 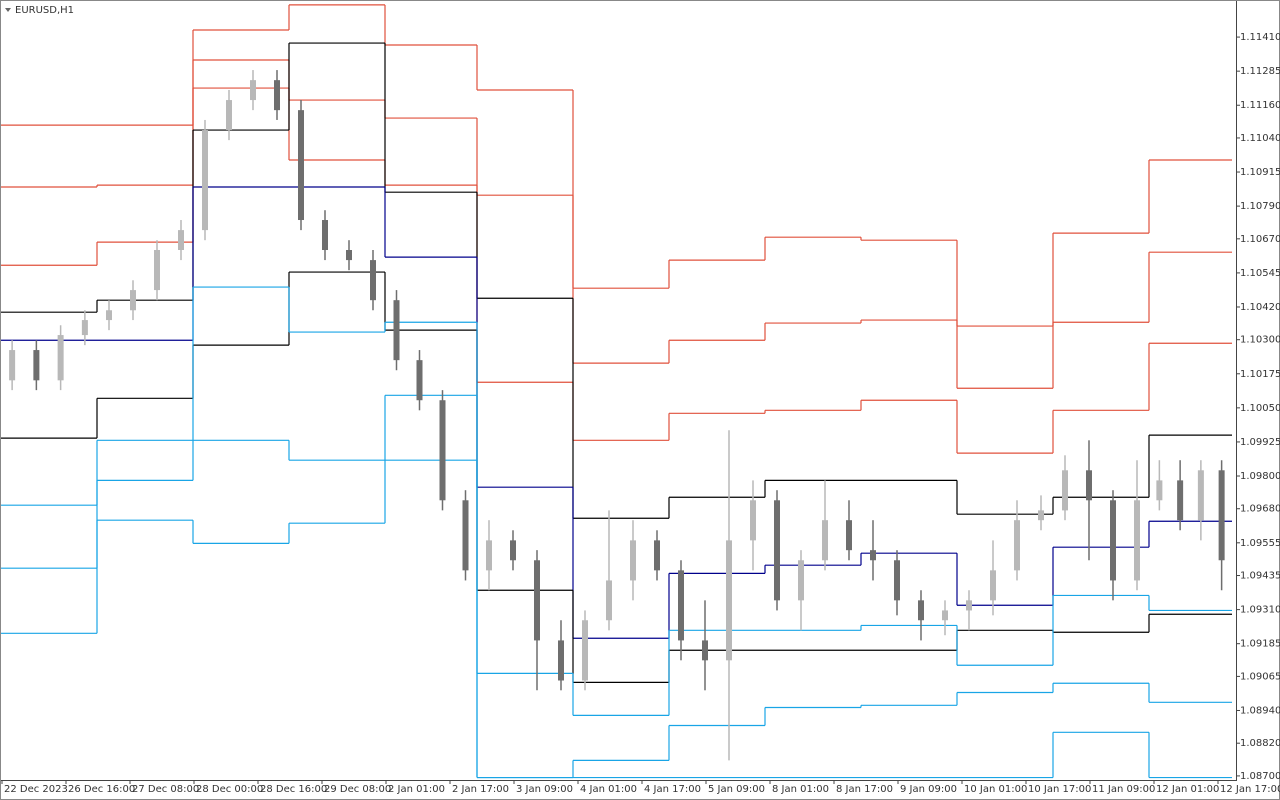 I want to click on y-tick-label: 1.09800, so click(x=1260, y=476).